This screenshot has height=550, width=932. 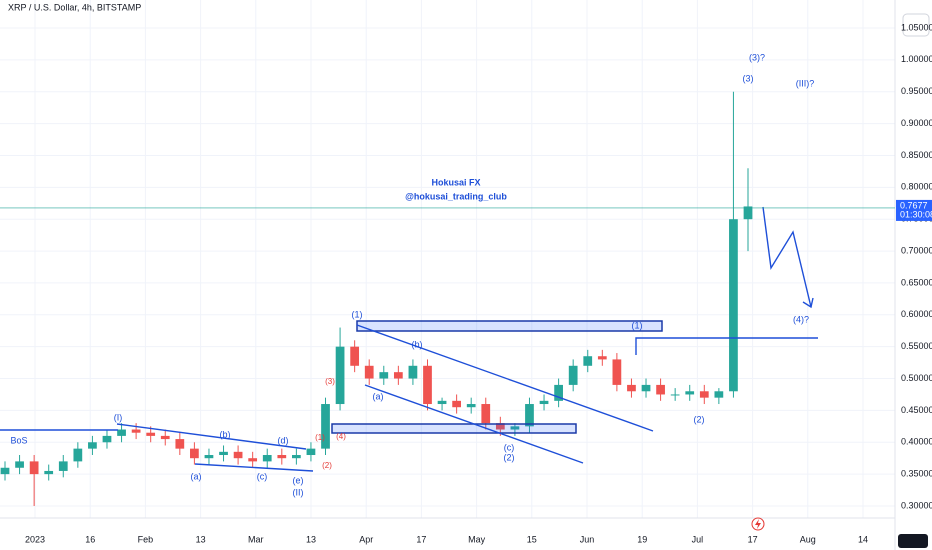 What do you see at coordinates (642, 539) in the screenshot?
I see `x-tick-label: 19` at bounding box center [642, 539].